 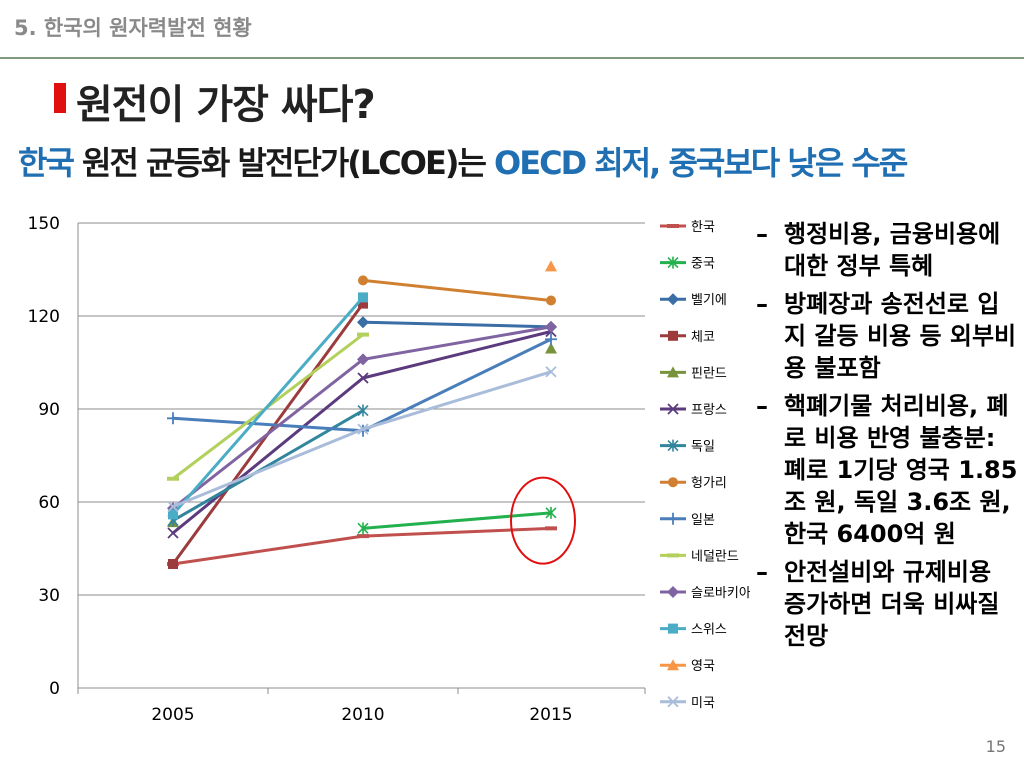 I want to click on subtitle-middle: 원전 균등화 발전단가(LCOE)는, so click(x=283, y=163).